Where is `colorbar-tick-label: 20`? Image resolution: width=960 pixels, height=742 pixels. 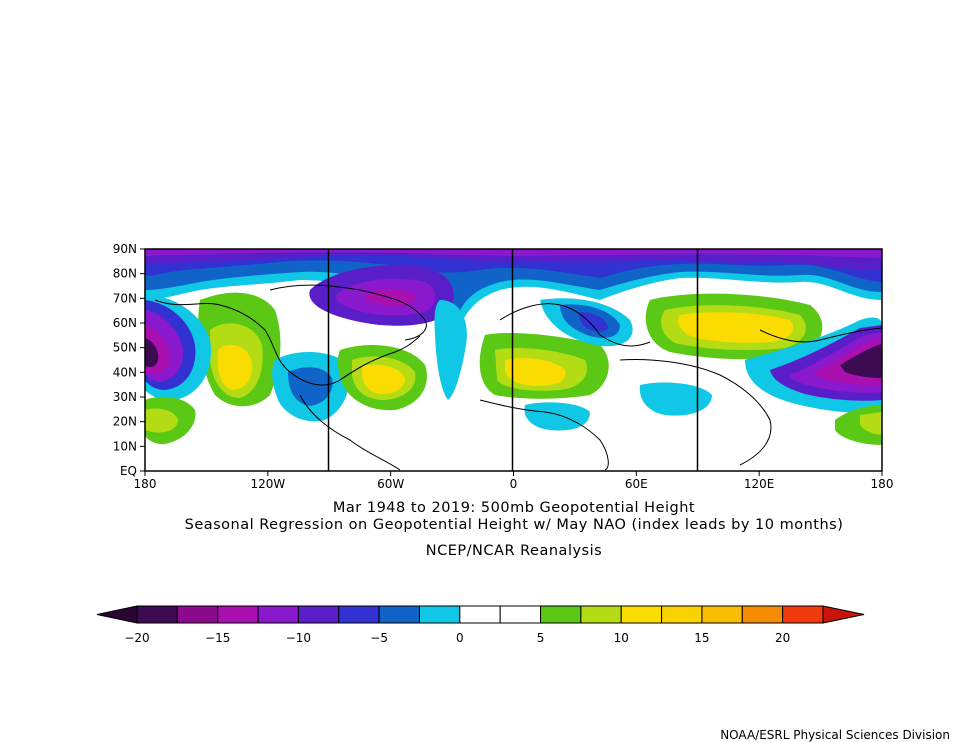
colorbar-tick-label: 20 is located at coordinates (782, 638).